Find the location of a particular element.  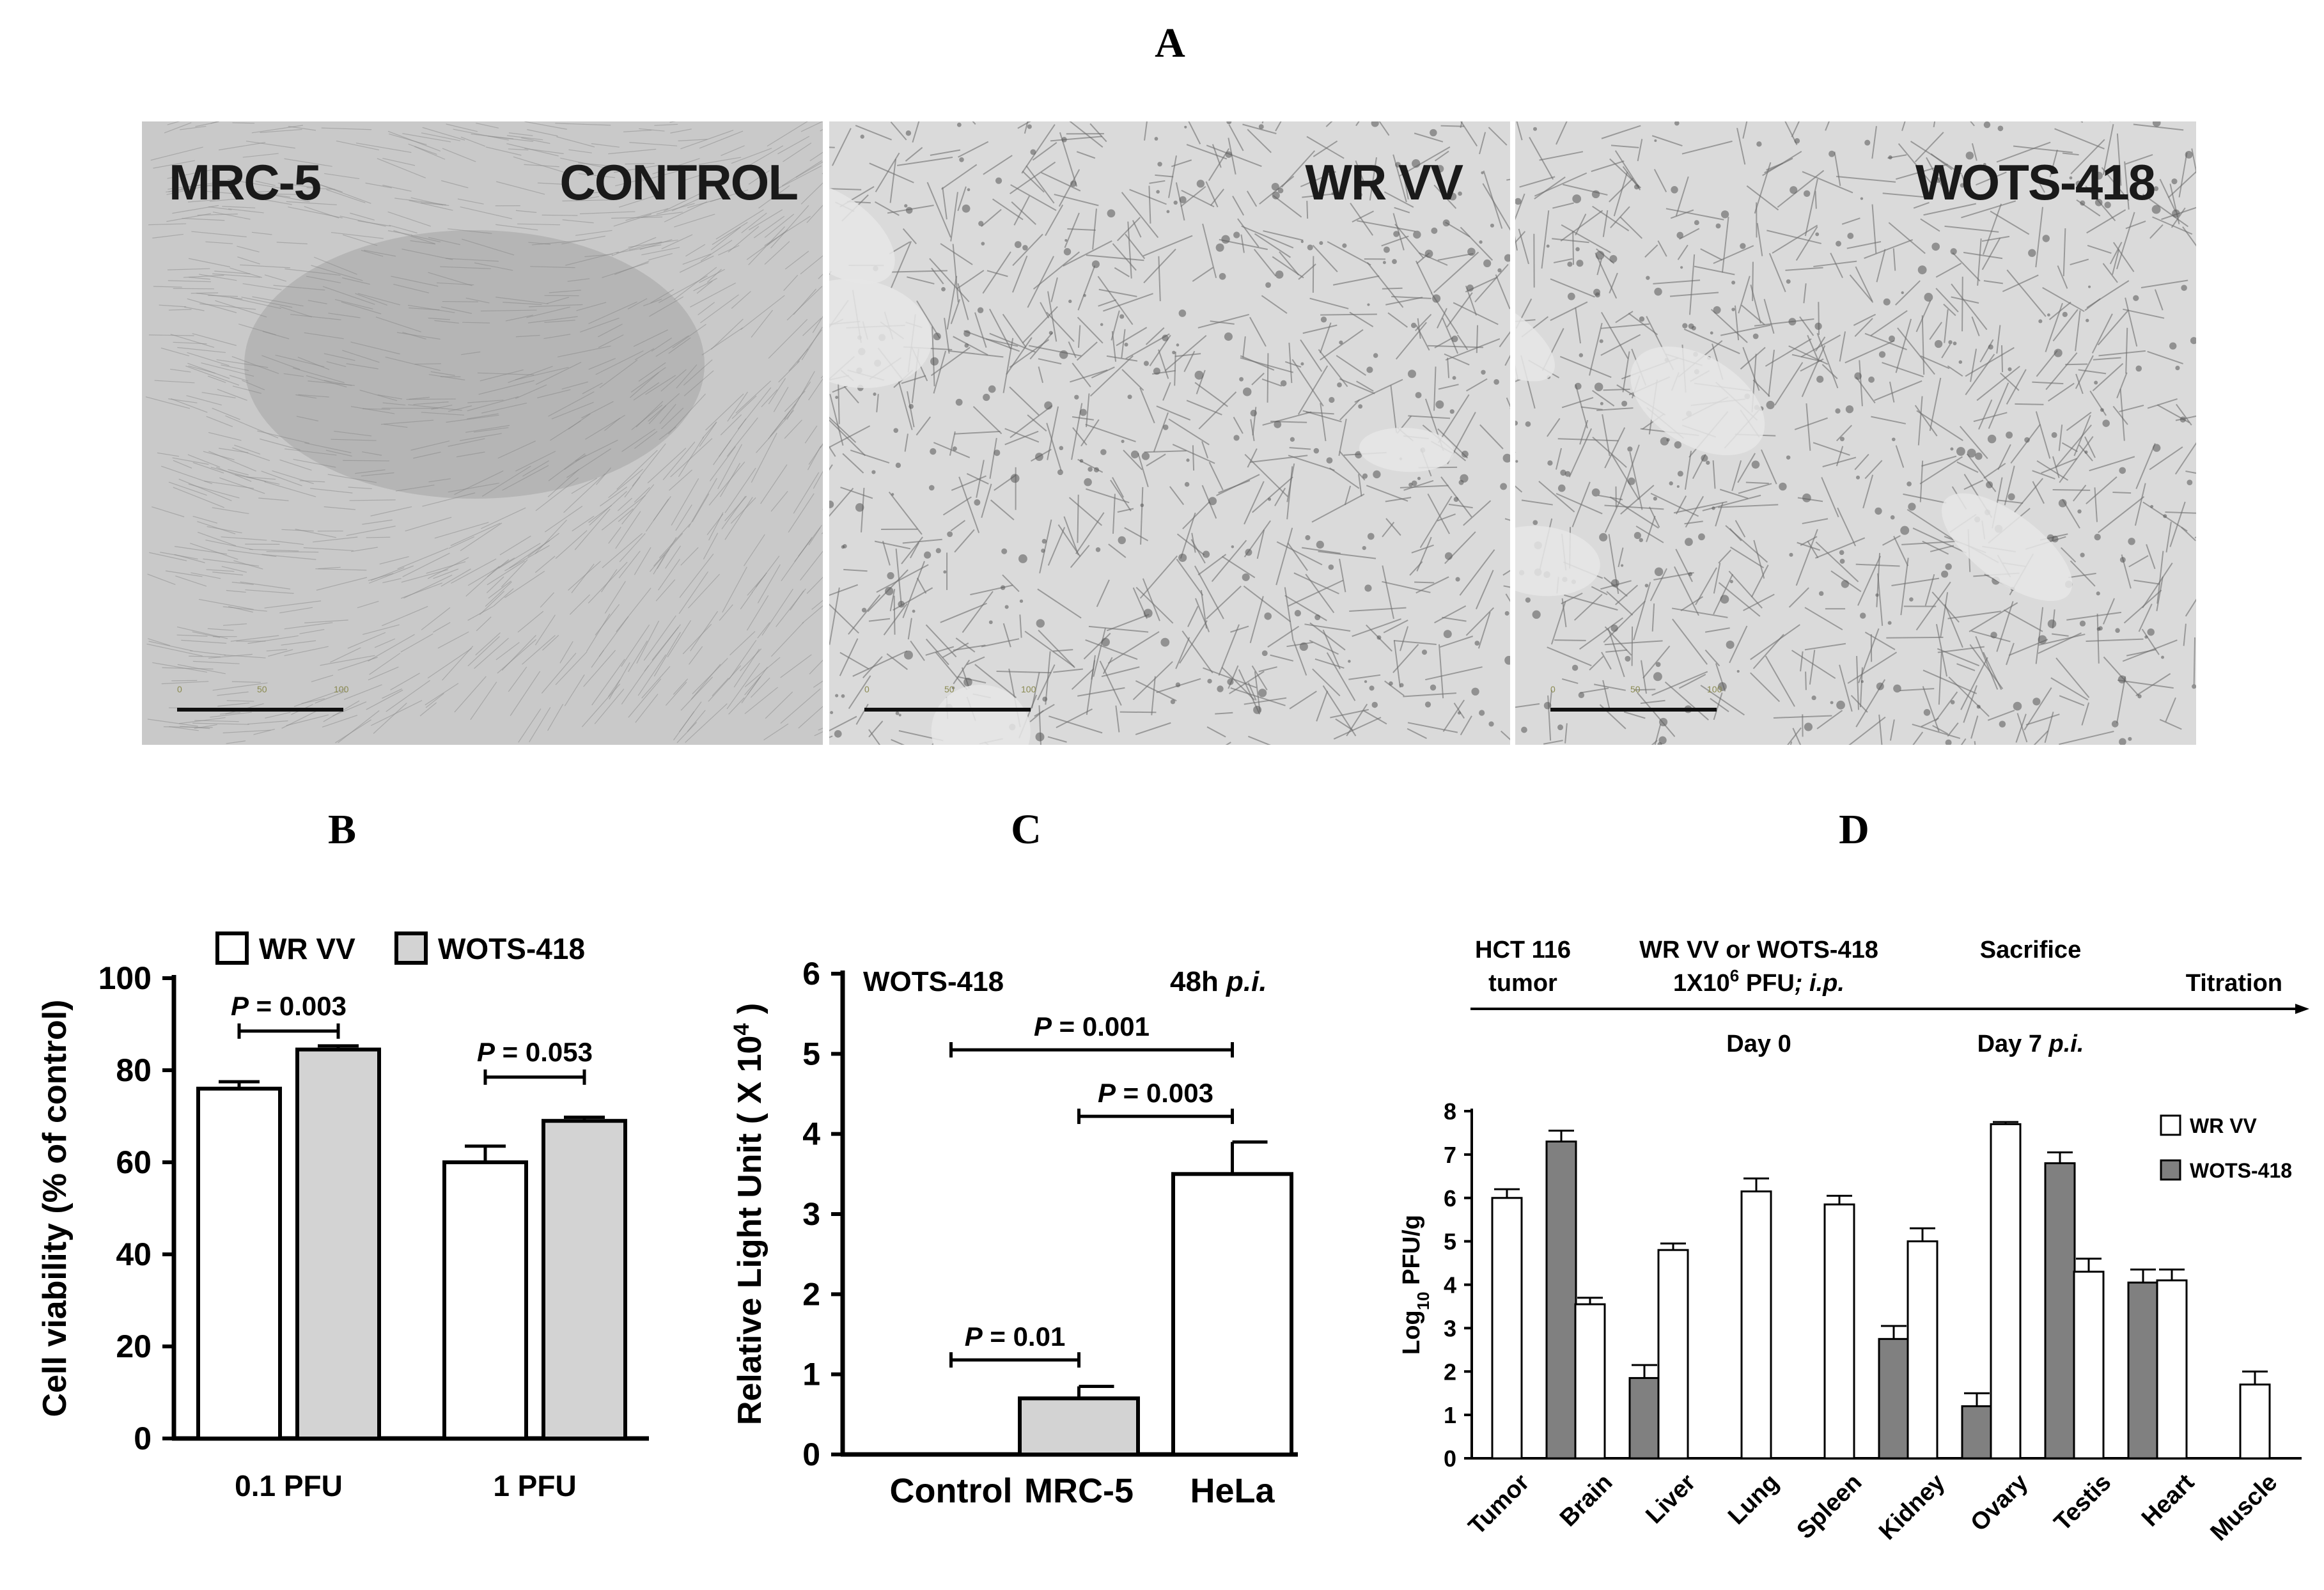

bar-ovary is located at coordinates (2006, 1291).